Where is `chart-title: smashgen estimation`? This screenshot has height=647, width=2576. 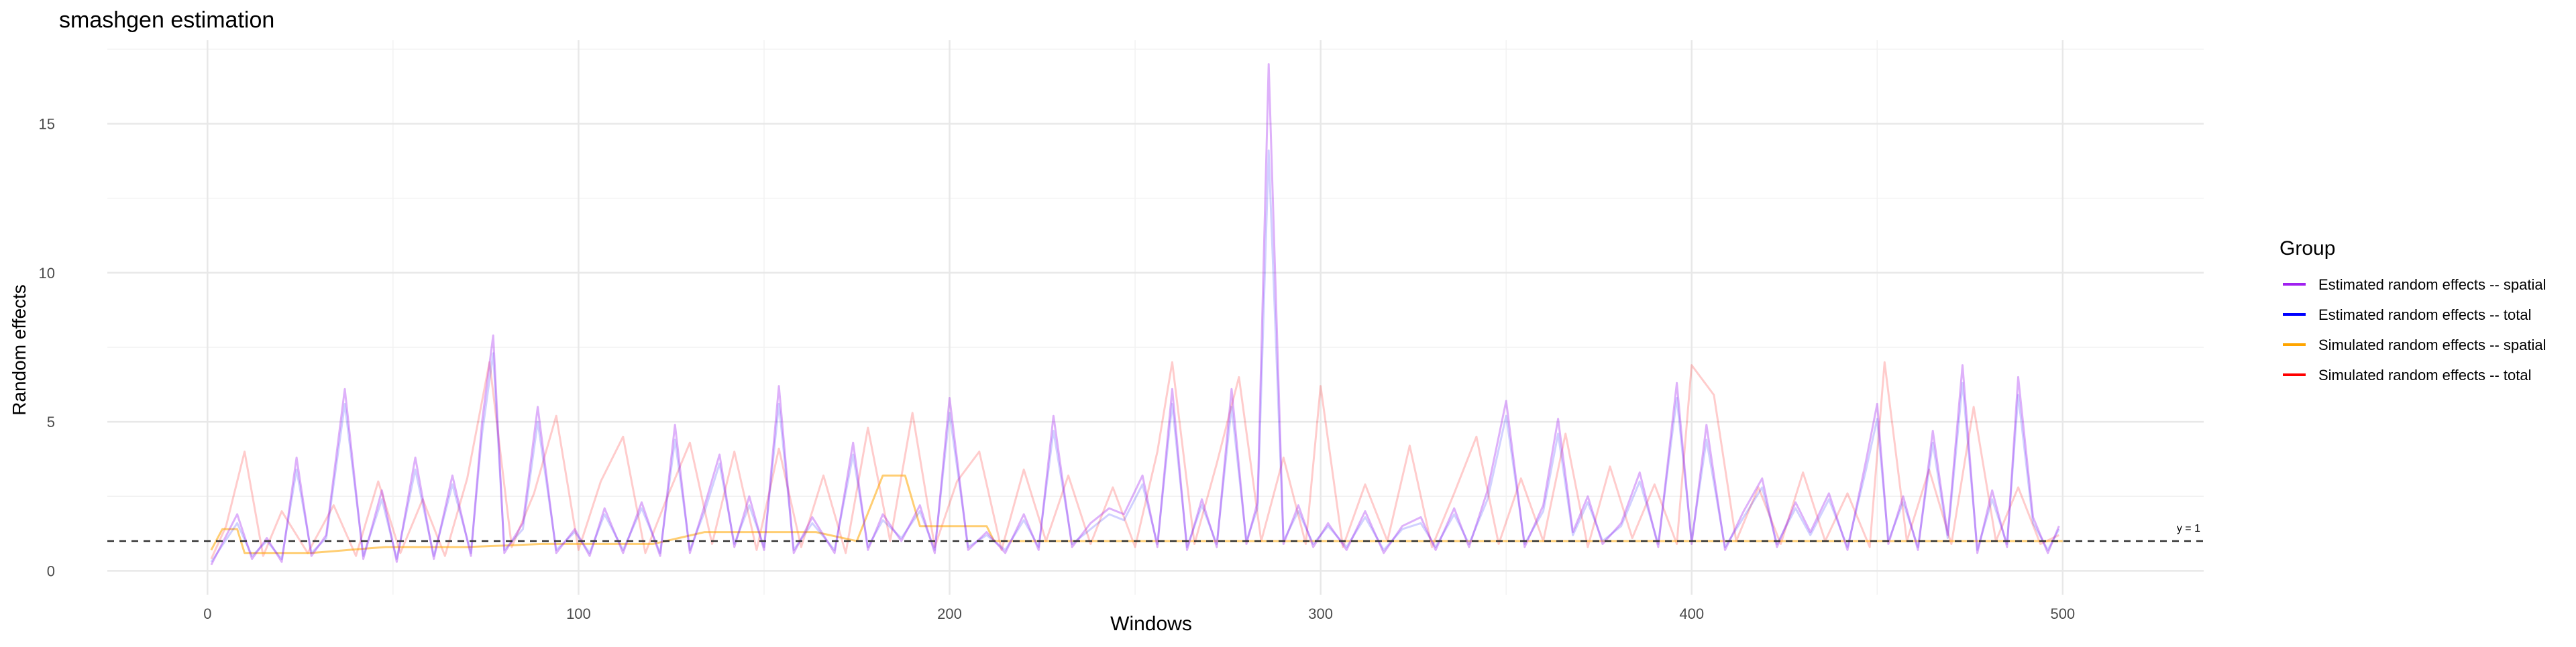 chart-title: smashgen estimation is located at coordinates (166, 20).